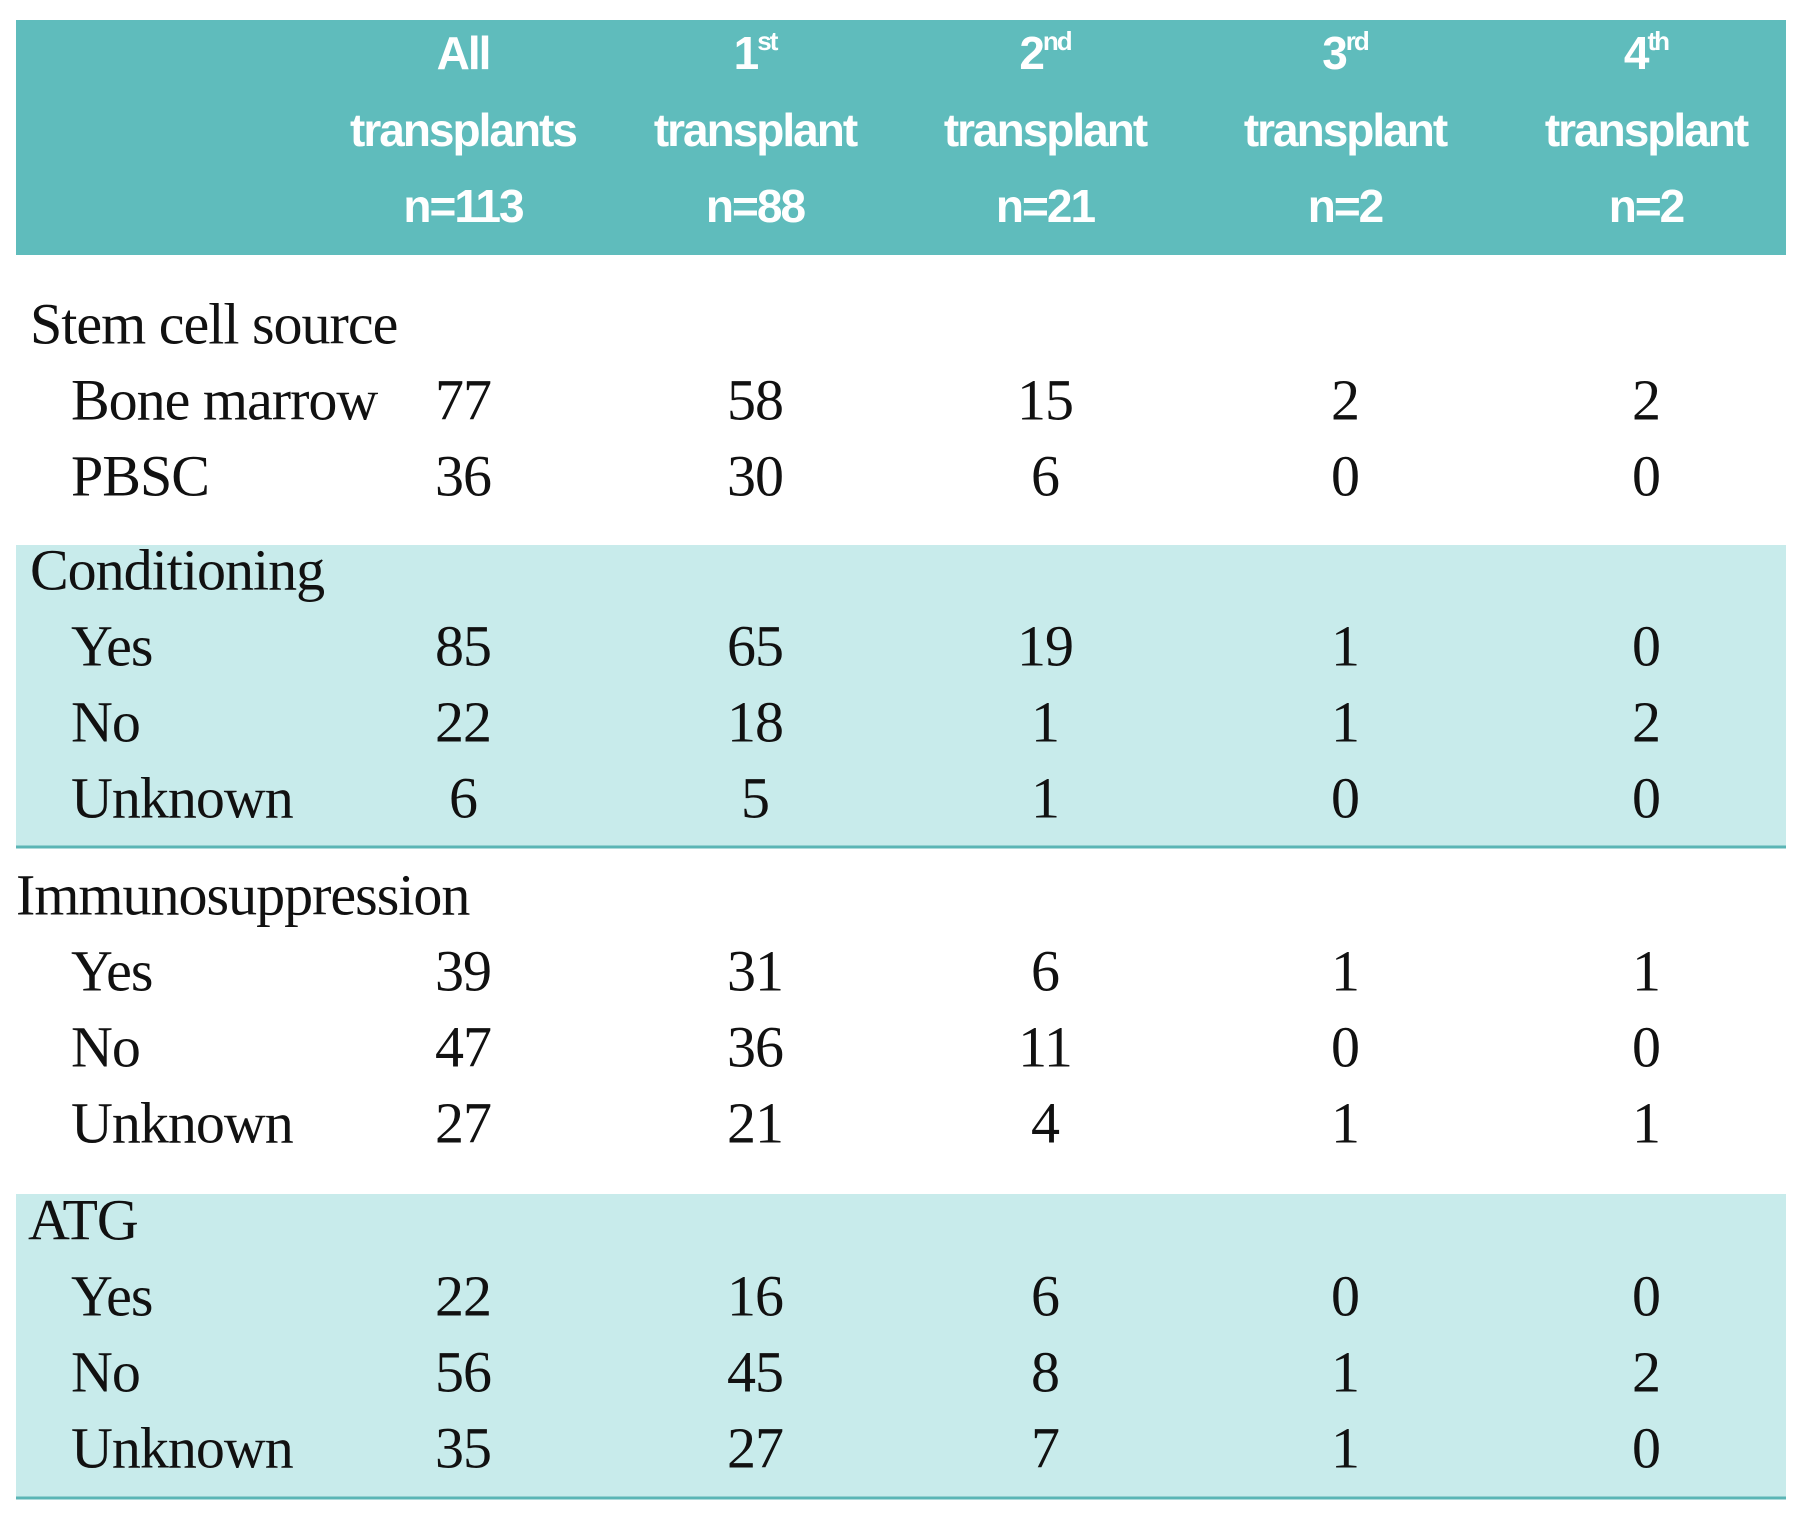  I want to click on column-header-top: 3rd, so click(1345, 52).